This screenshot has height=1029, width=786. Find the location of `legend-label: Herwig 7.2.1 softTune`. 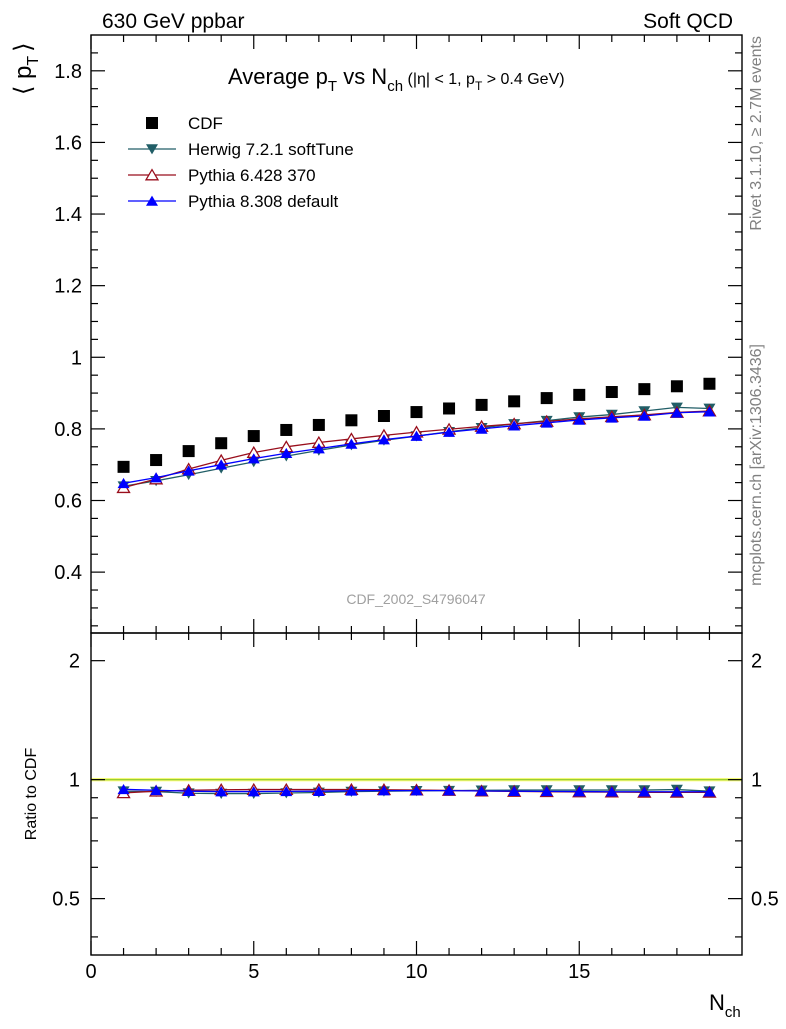

legend-label: Herwig 7.2.1 softTune is located at coordinates (271, 149).